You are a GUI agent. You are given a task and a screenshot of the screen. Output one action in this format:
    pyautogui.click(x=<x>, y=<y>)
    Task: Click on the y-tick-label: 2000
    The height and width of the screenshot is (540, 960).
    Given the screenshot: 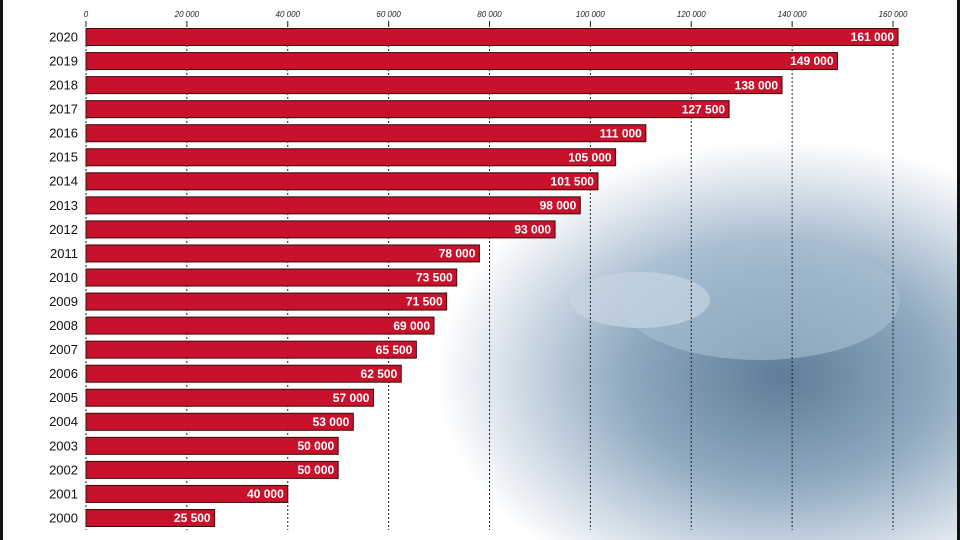 What is the action you would take?
    pyautogui.click(x=63, y=517)
    